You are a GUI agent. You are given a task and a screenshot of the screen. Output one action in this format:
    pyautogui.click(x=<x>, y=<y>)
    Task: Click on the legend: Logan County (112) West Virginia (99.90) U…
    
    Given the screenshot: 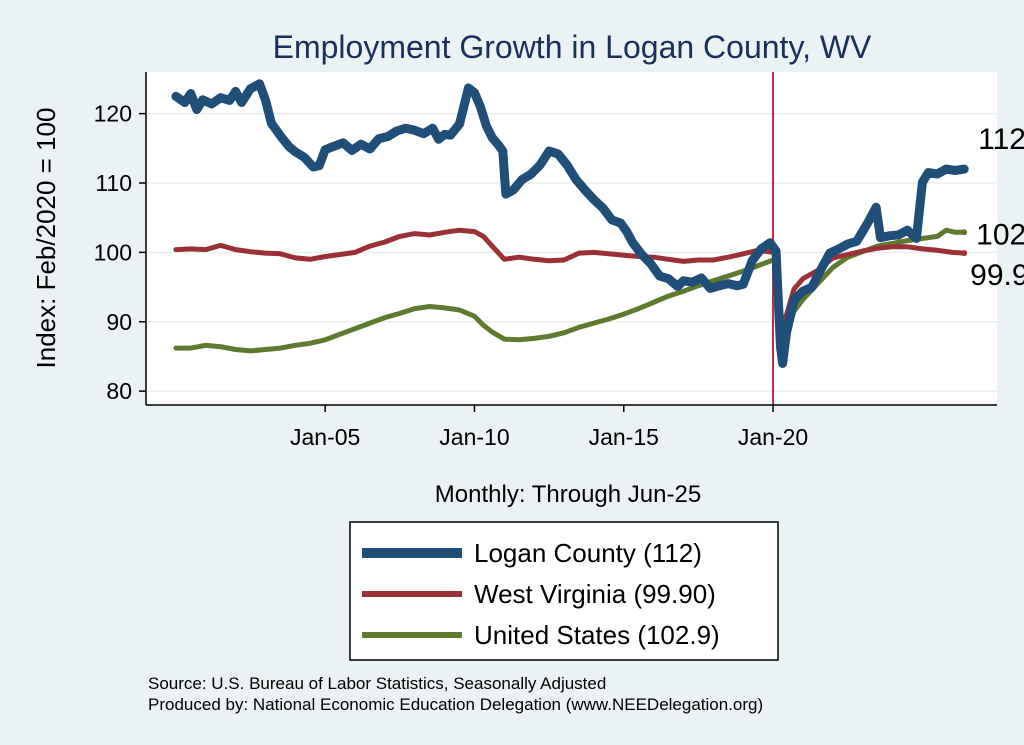 What is the action you would take?
    pyautogui.click(x=564, y=591)
    